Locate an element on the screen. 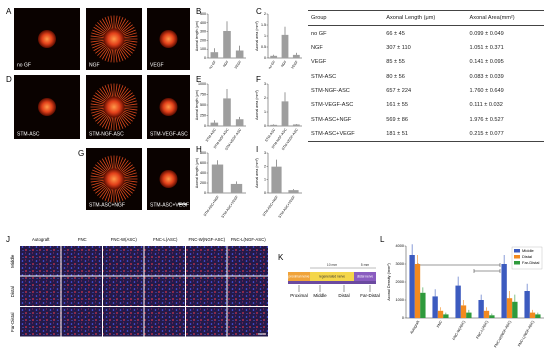 The image size is (550, 352). site-label: Proximal is located at coordinates (299, 295).